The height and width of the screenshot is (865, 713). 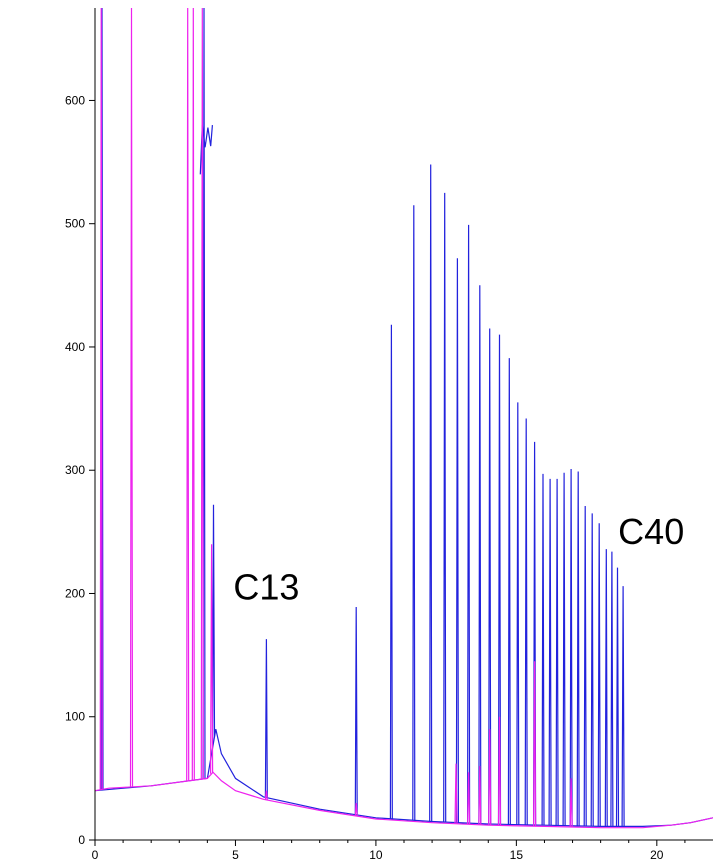 I want to click on x-tick-label: 0, so click(x=95, y=855).